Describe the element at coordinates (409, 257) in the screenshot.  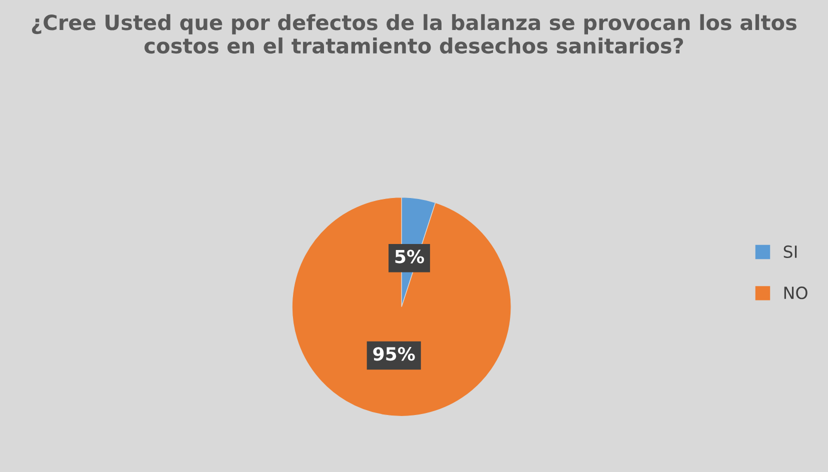
I see `data-label: 5%` at that location.